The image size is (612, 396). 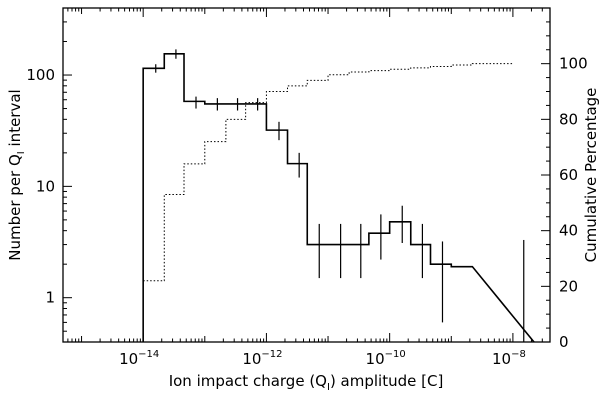 What do you see at coordinates (591, 175) in the screenshot?
I see `y-right-axis-label: Cumulative Percentage` at bounding box center [591, 175].